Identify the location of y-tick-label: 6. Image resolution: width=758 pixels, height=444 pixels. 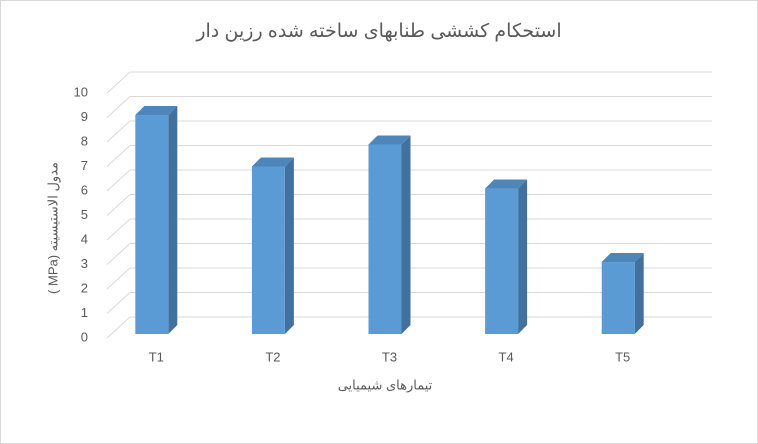
(84, 189).